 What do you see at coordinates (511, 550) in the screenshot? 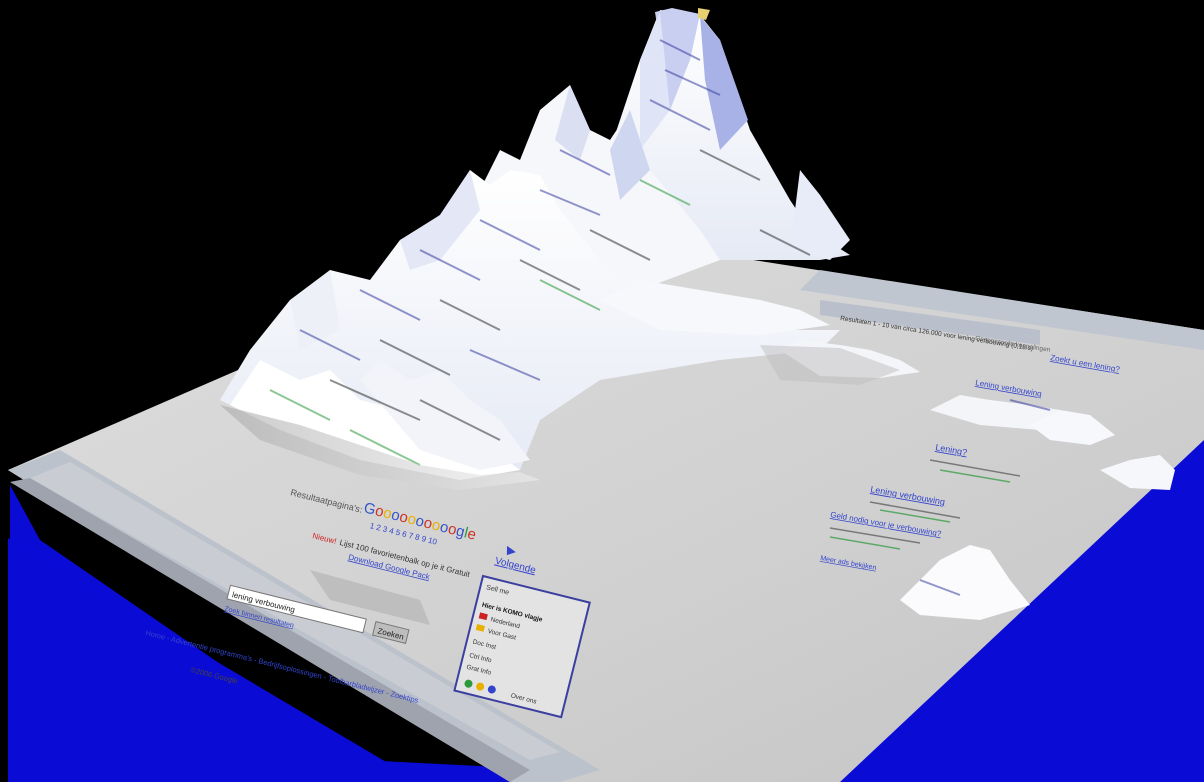
I see `next-arrow-icon` at bounding box center [511, 550].